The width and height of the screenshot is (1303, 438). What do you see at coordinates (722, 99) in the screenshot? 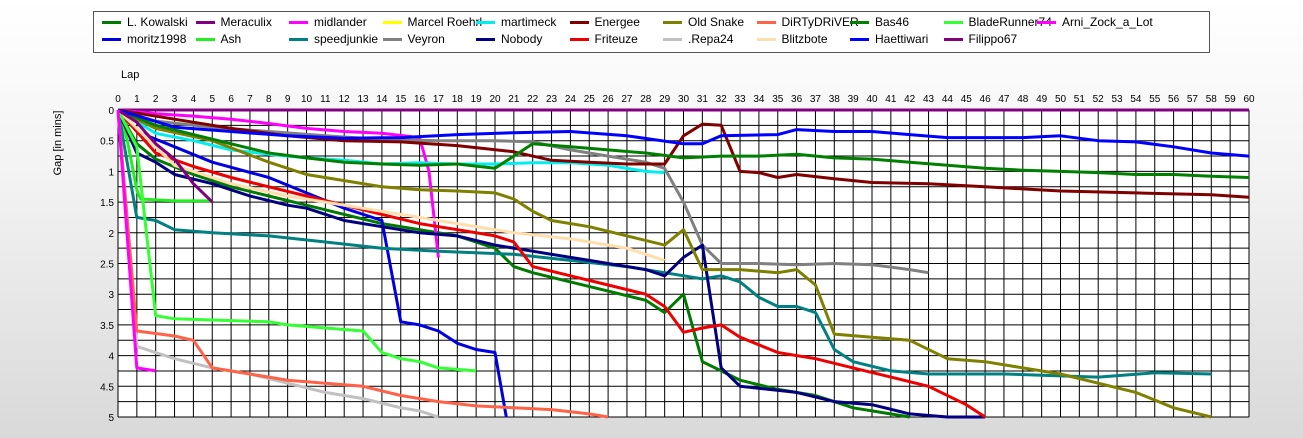
I see `x-tick-label: 32` at bounding box center [722, 99].